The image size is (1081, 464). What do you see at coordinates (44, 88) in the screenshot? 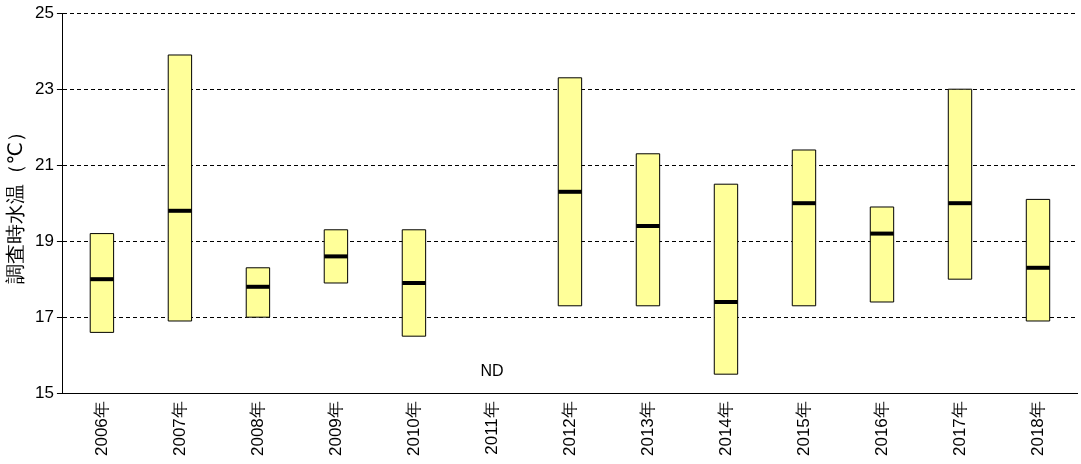
I see `y-tick-label: 23` at bounding box center [44, 88].